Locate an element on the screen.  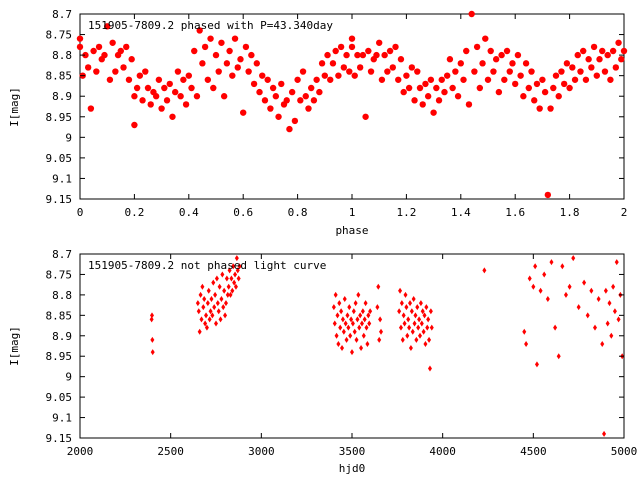
y-tick-label: 9.1 is located at coordinates (62, 178).